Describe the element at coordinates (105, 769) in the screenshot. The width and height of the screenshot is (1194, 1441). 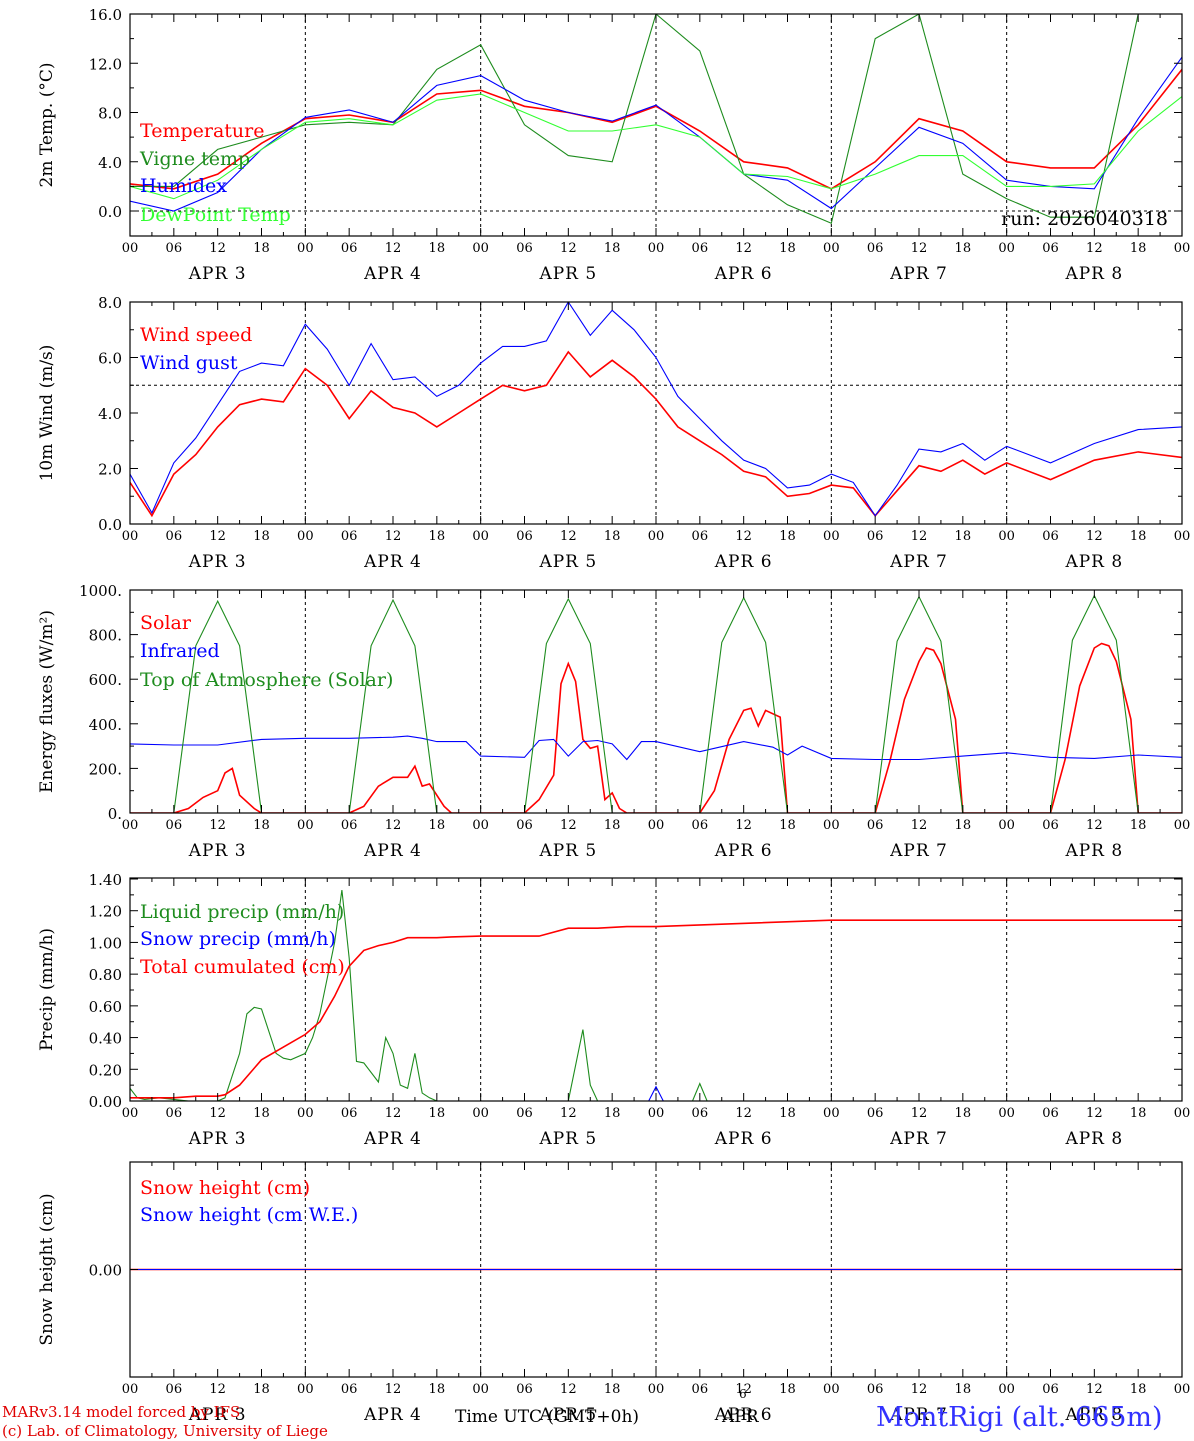
I see `y-tick-label: 200.` at that location.